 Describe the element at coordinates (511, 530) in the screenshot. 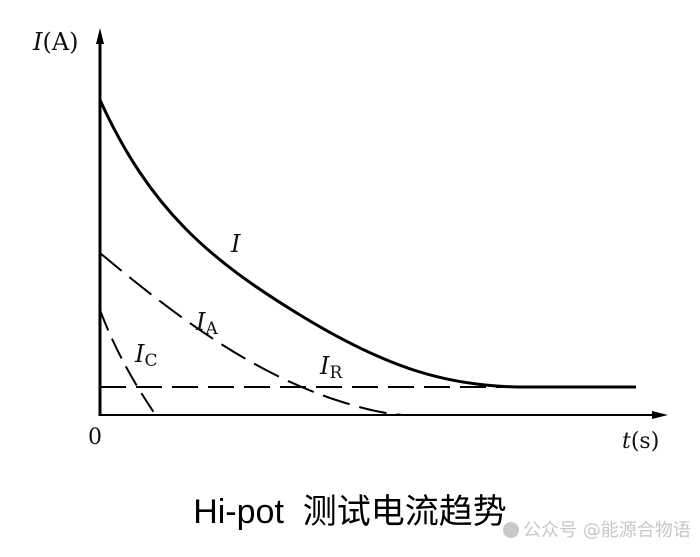

I see `wechat-icon` at that location.